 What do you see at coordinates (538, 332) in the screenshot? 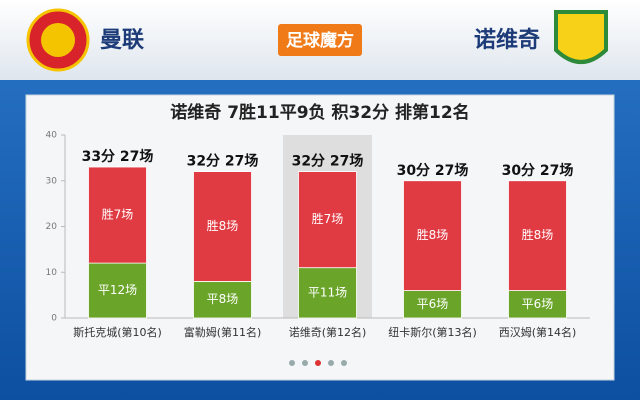
I see `x-tick-label: 西汉姆(第14名)` at bounding box center [538, 332].